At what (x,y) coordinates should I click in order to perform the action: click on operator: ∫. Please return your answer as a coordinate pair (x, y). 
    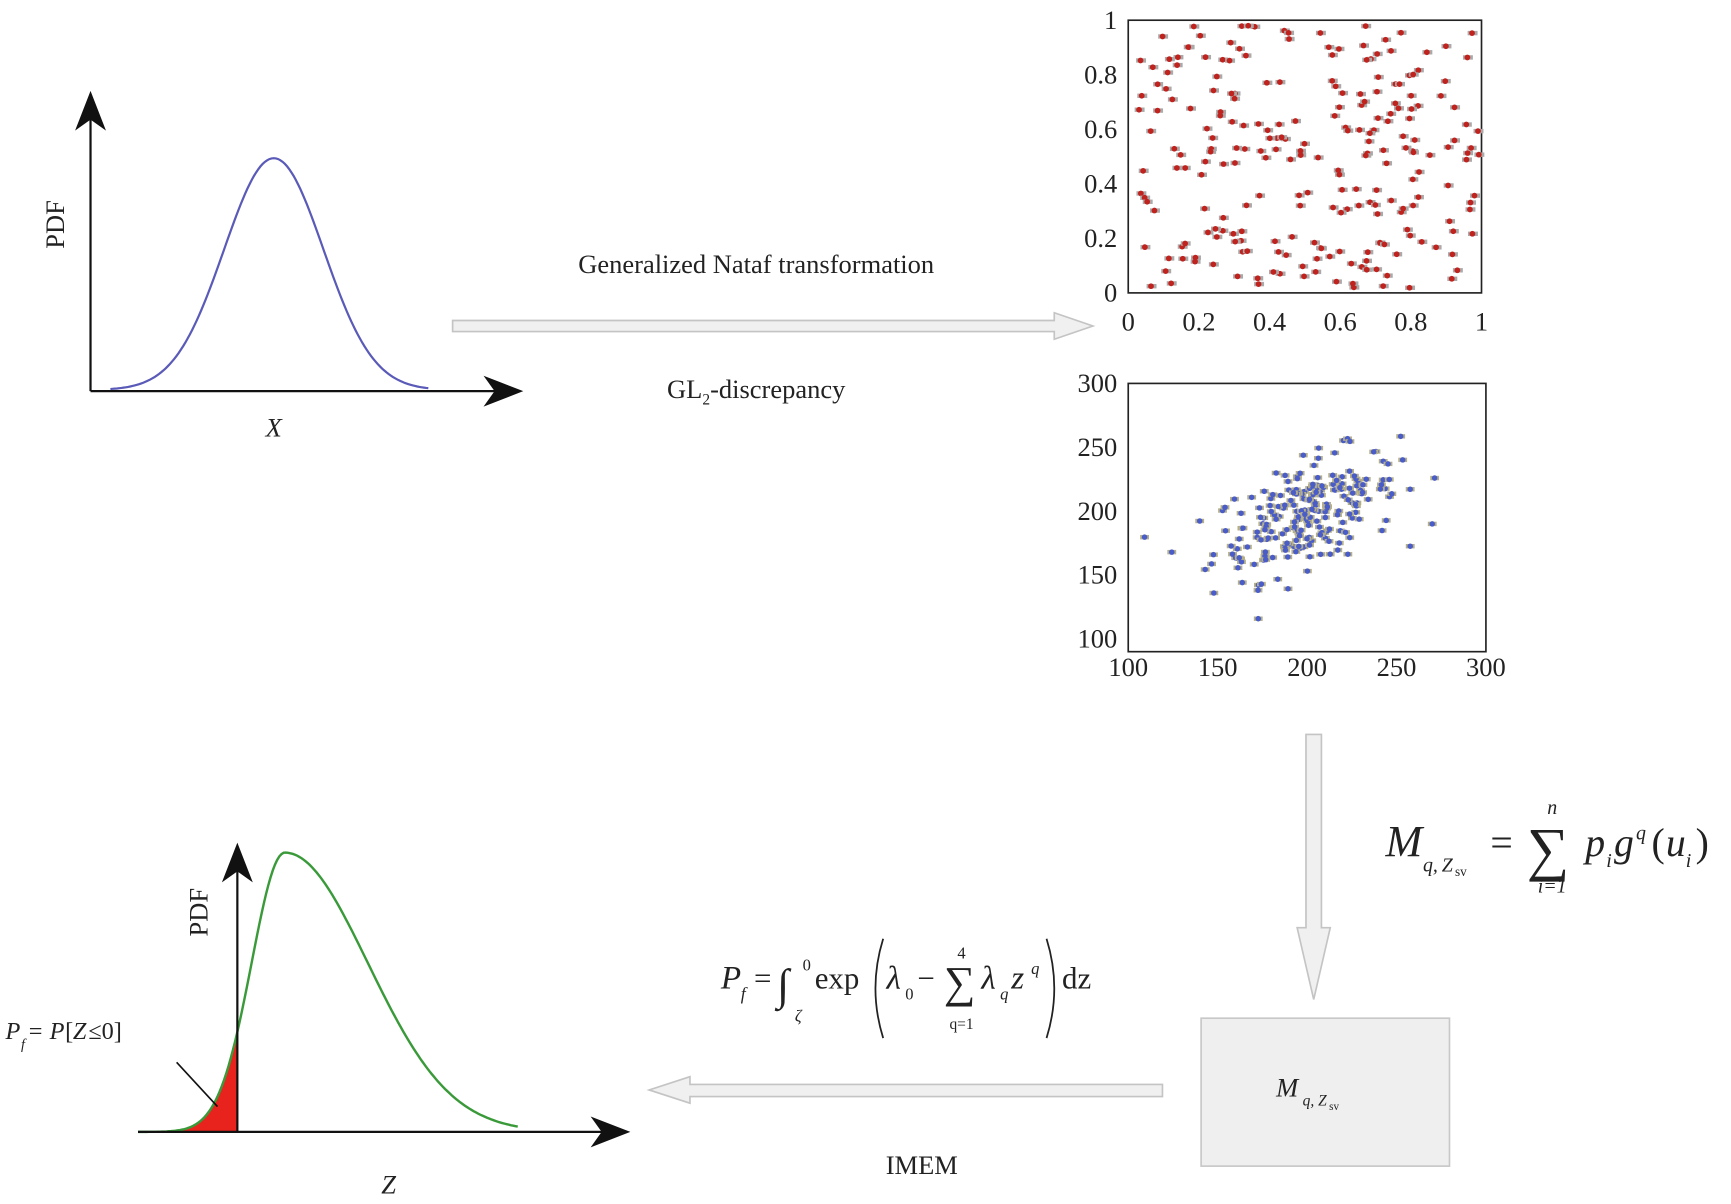
    Looking at the image, I should click on (783, 985).